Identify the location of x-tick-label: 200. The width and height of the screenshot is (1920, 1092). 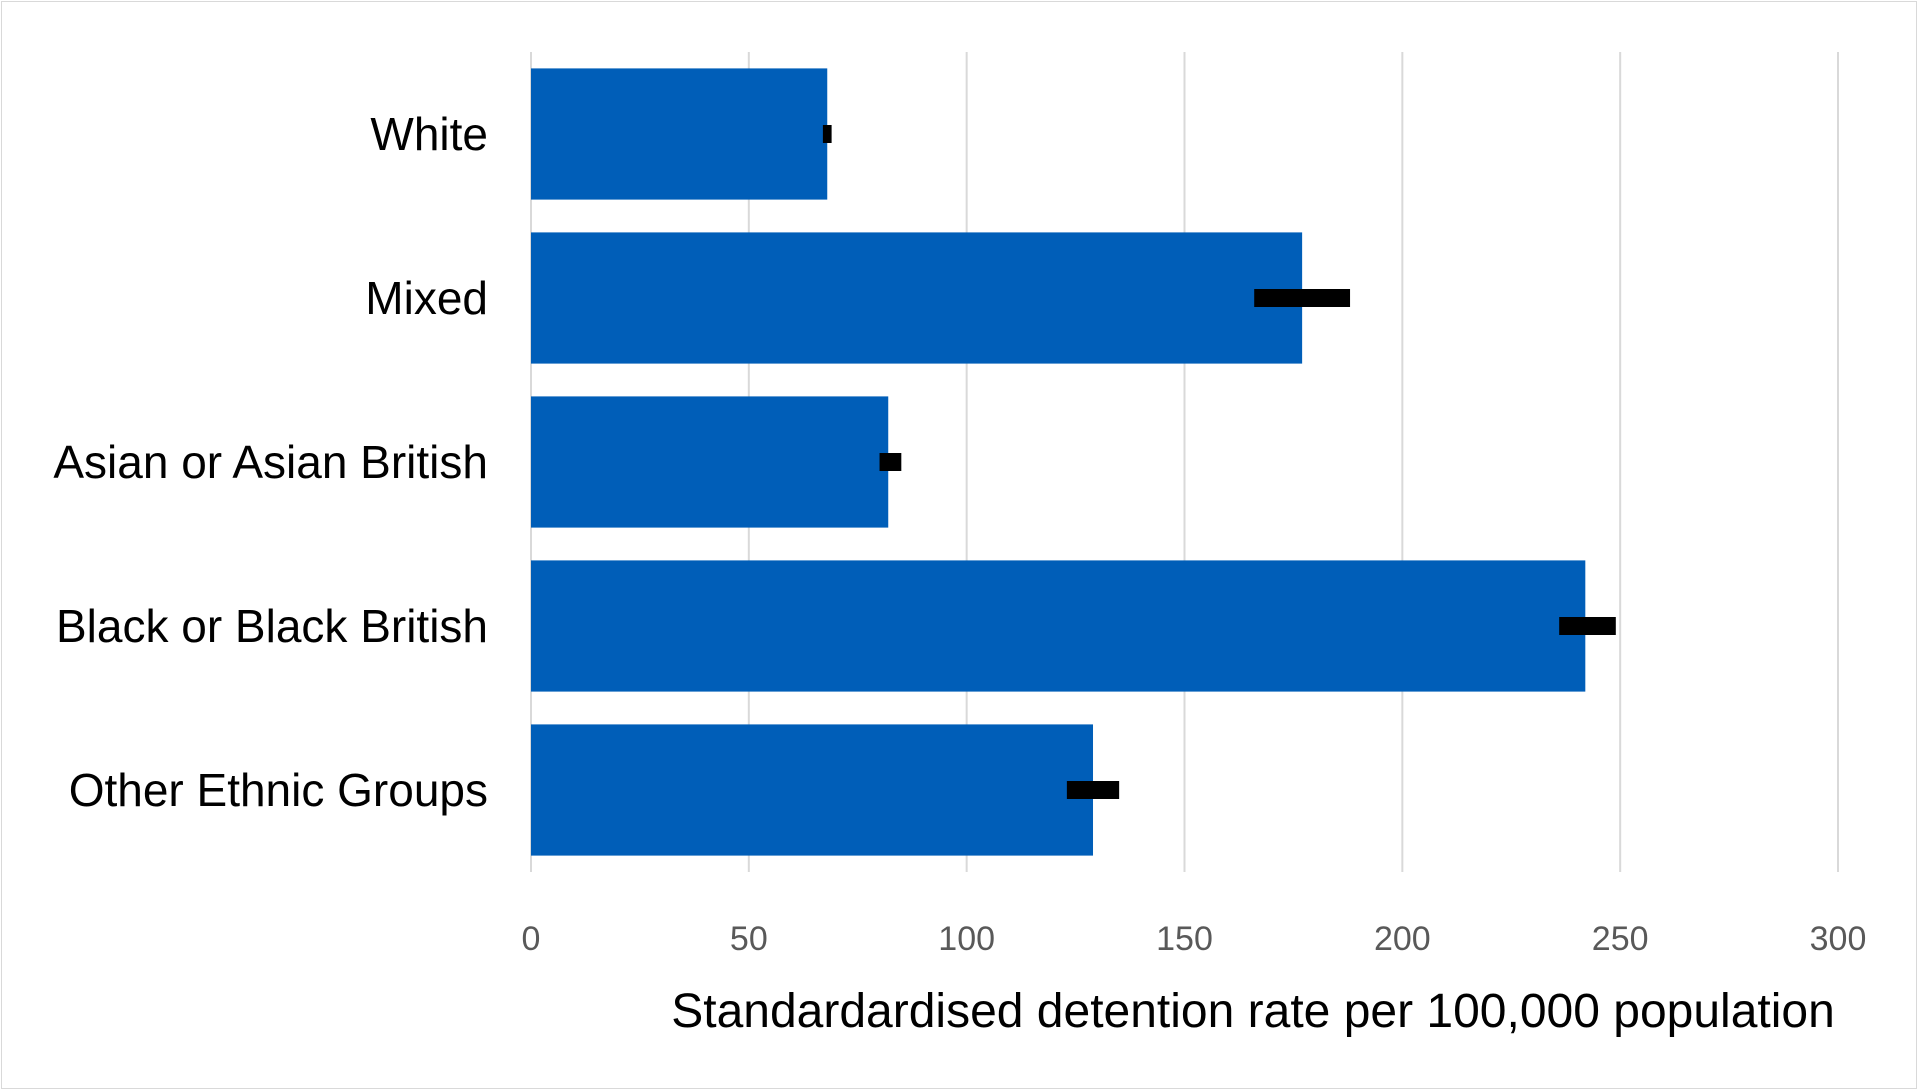
(1402, 939).